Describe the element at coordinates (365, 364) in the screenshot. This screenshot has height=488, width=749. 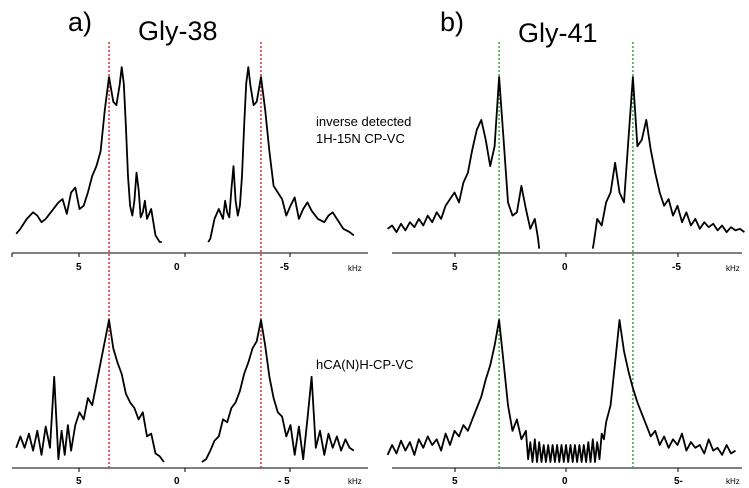
I see `annotation-hcanh-cp-vc: hCA(N)H-CP-VC` at that location.